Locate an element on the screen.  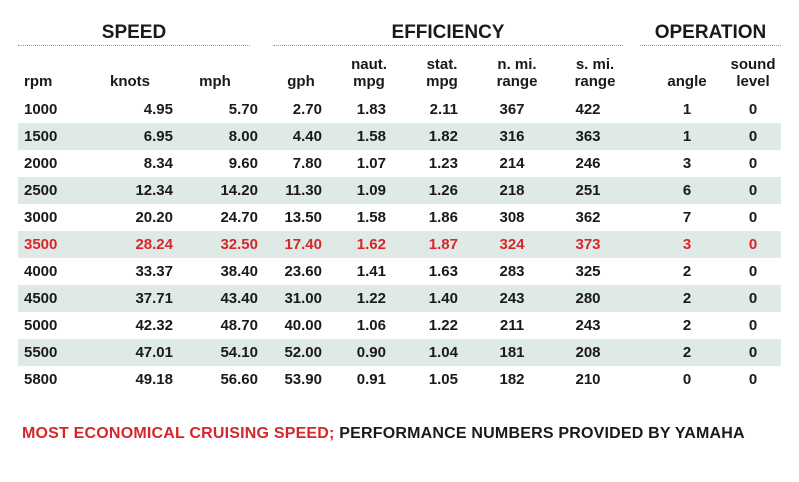
col-header-s-mi-range-line2: range is located at coordinates (595, 81).